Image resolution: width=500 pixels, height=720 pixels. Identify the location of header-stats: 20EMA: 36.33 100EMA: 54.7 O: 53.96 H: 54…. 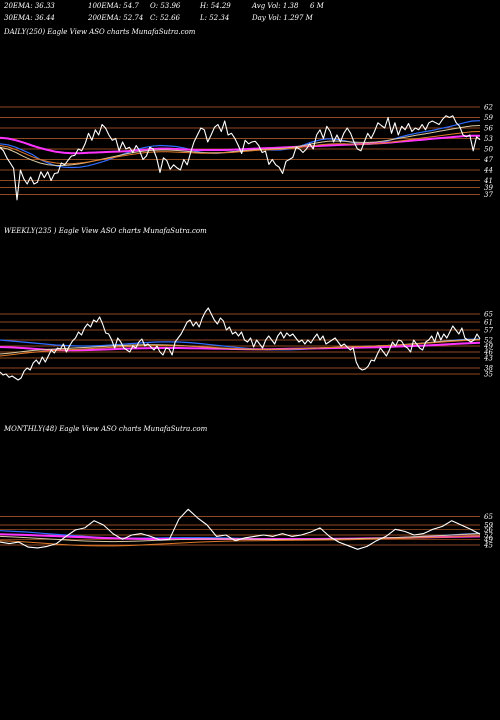
(164, 12).